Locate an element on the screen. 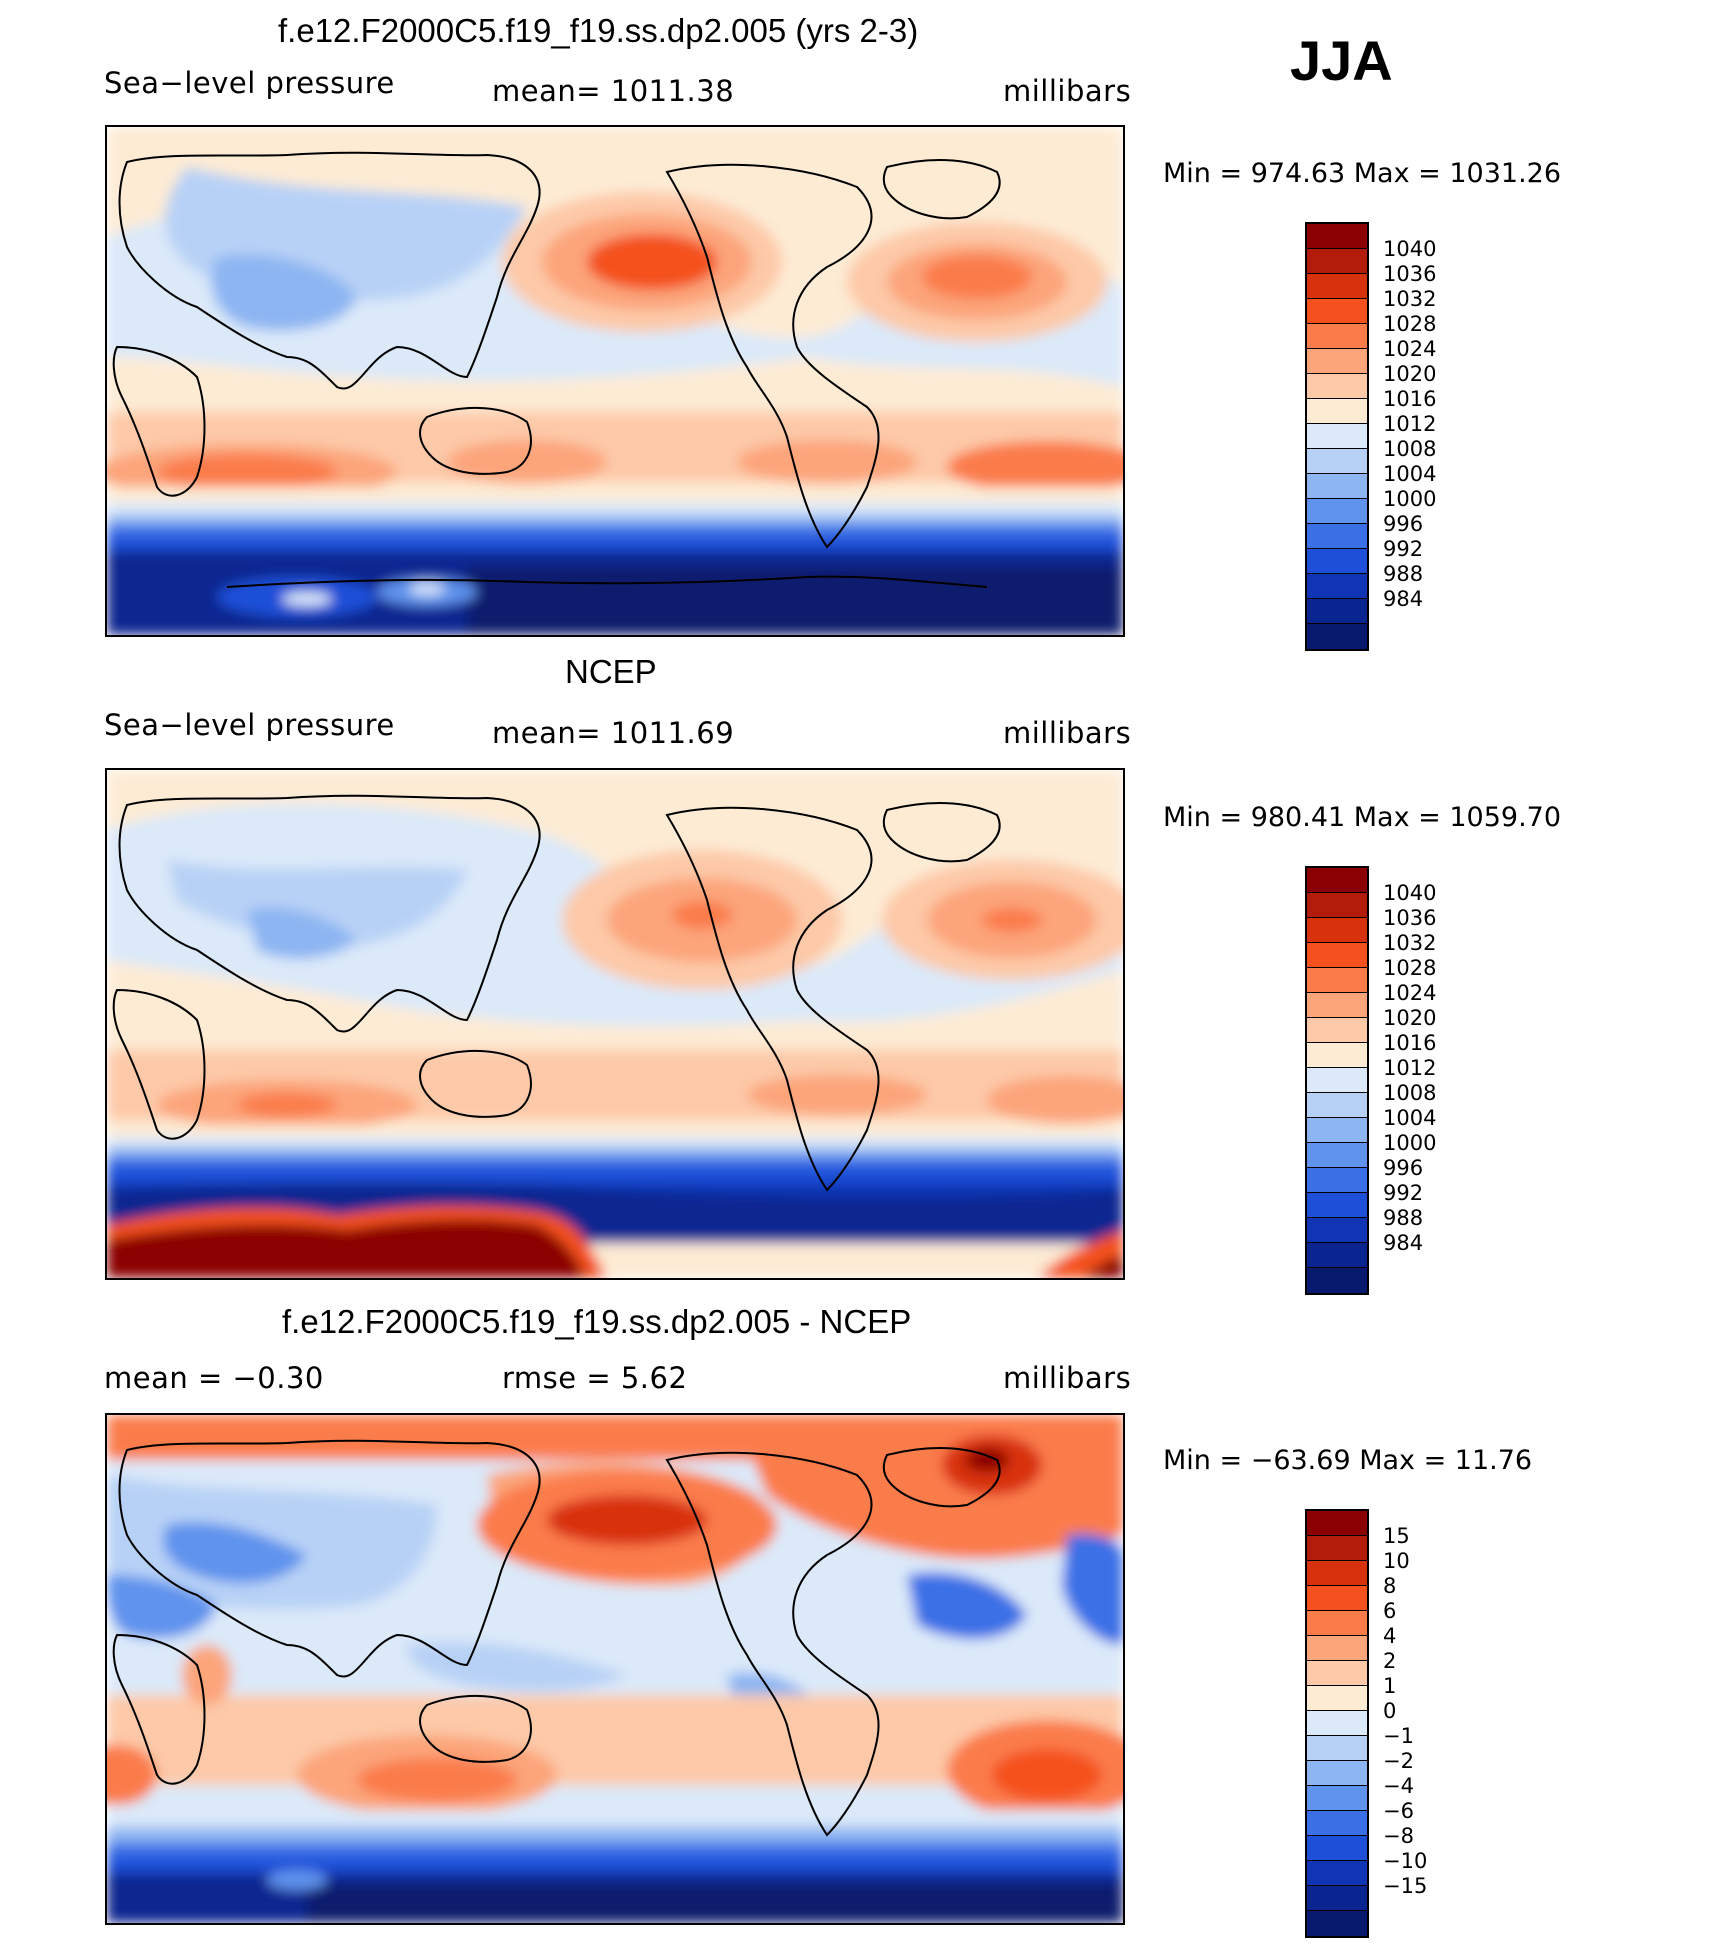 This screenshot has width=1710, height=1953. colorbar-tick-label: −1 is located at coordinates (1398, 1736).